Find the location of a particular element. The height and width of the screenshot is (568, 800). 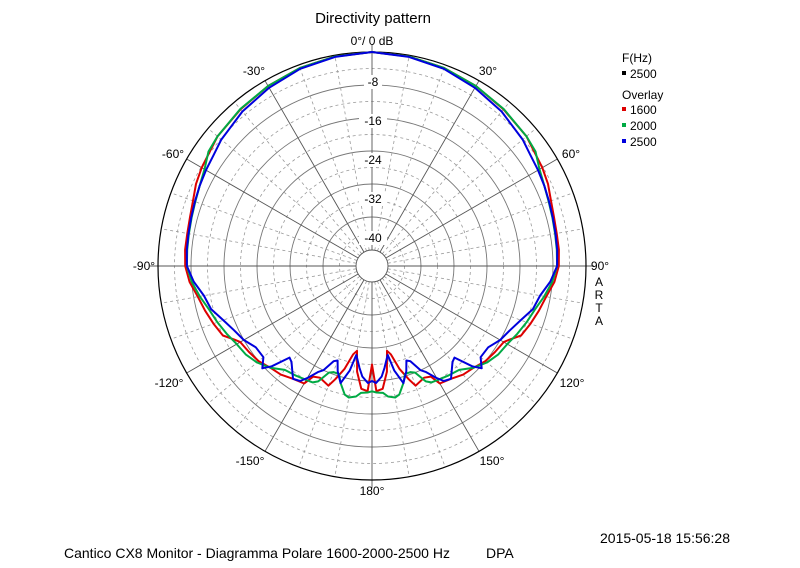

angle-label-p60: 60° is located at coordinates (571, 154).